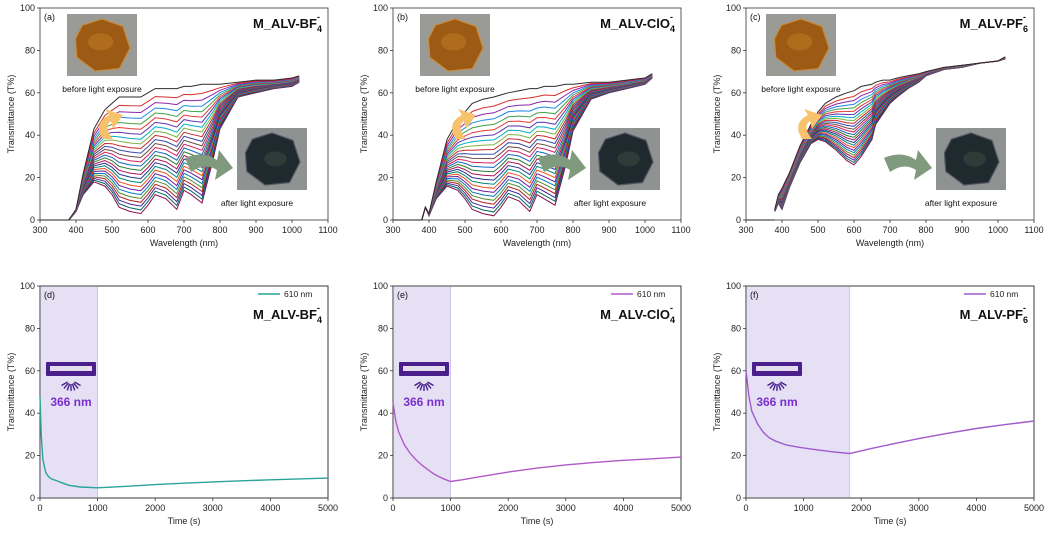  What do you see at coordinates (422, 392) in the screenshot?
I see `irradiation-region` at bounding box center [422, 392].